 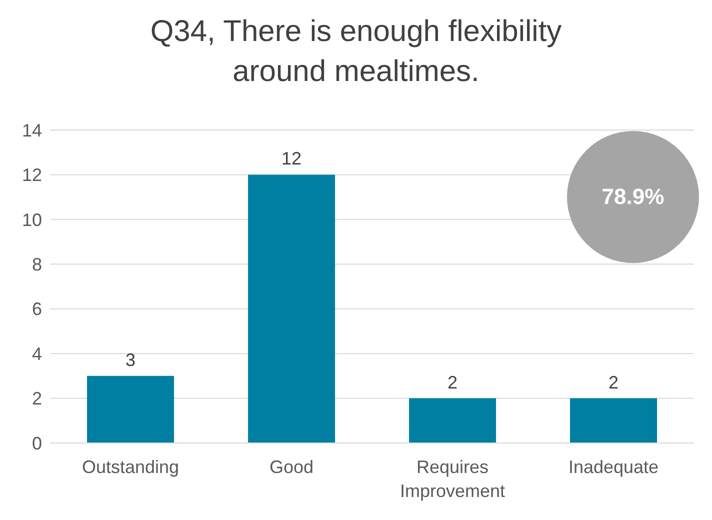 I want to click on circle-badge: 78.9%, so click(x=633, y=197).